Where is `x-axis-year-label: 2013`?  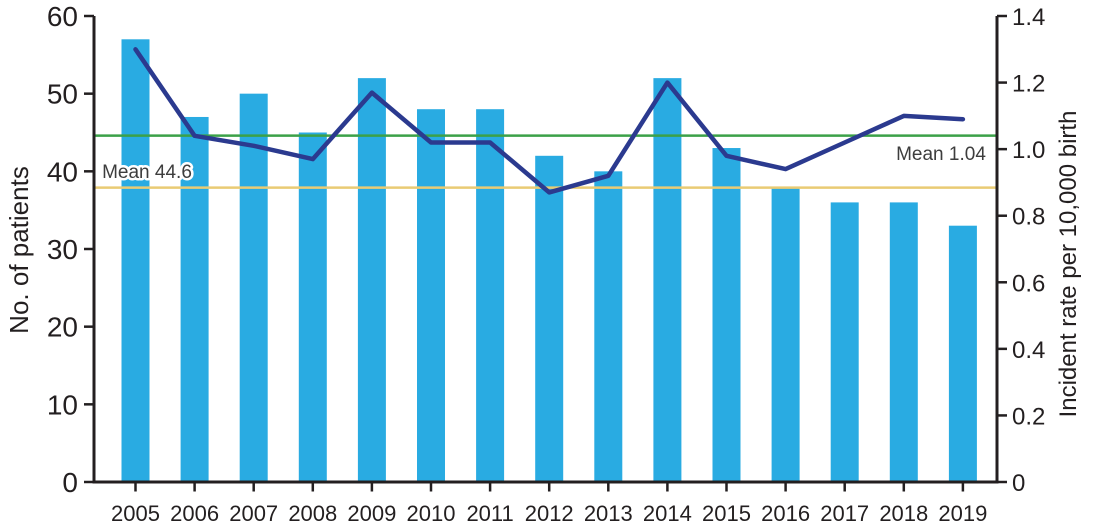 x-axis-year-label: 2013 is located at coordinates (608, 513).